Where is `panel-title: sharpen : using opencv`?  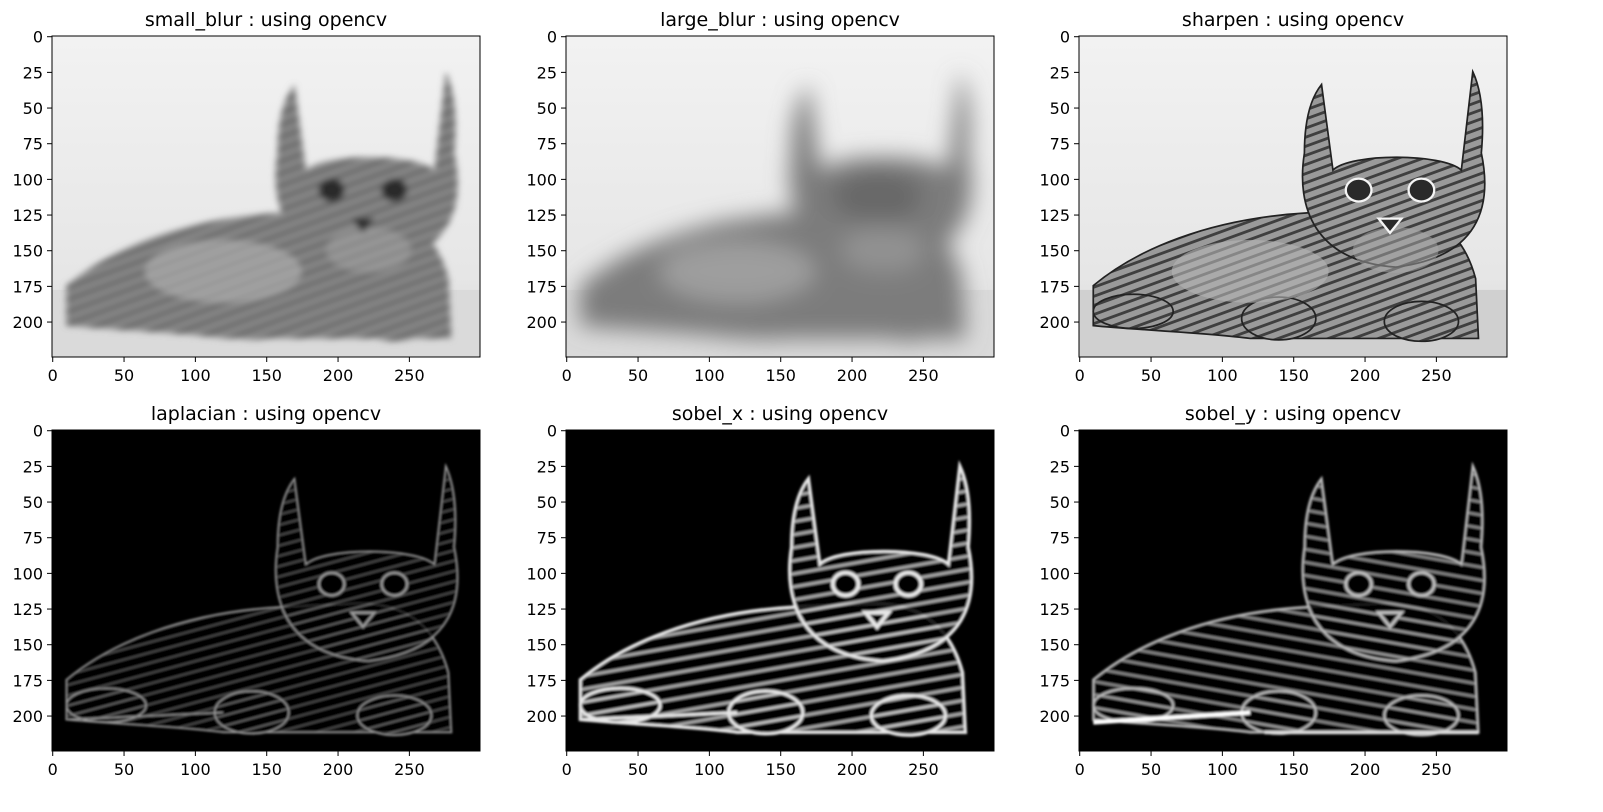 panel-title: sharpen : using opencv is located at coordinates (1293, 20).